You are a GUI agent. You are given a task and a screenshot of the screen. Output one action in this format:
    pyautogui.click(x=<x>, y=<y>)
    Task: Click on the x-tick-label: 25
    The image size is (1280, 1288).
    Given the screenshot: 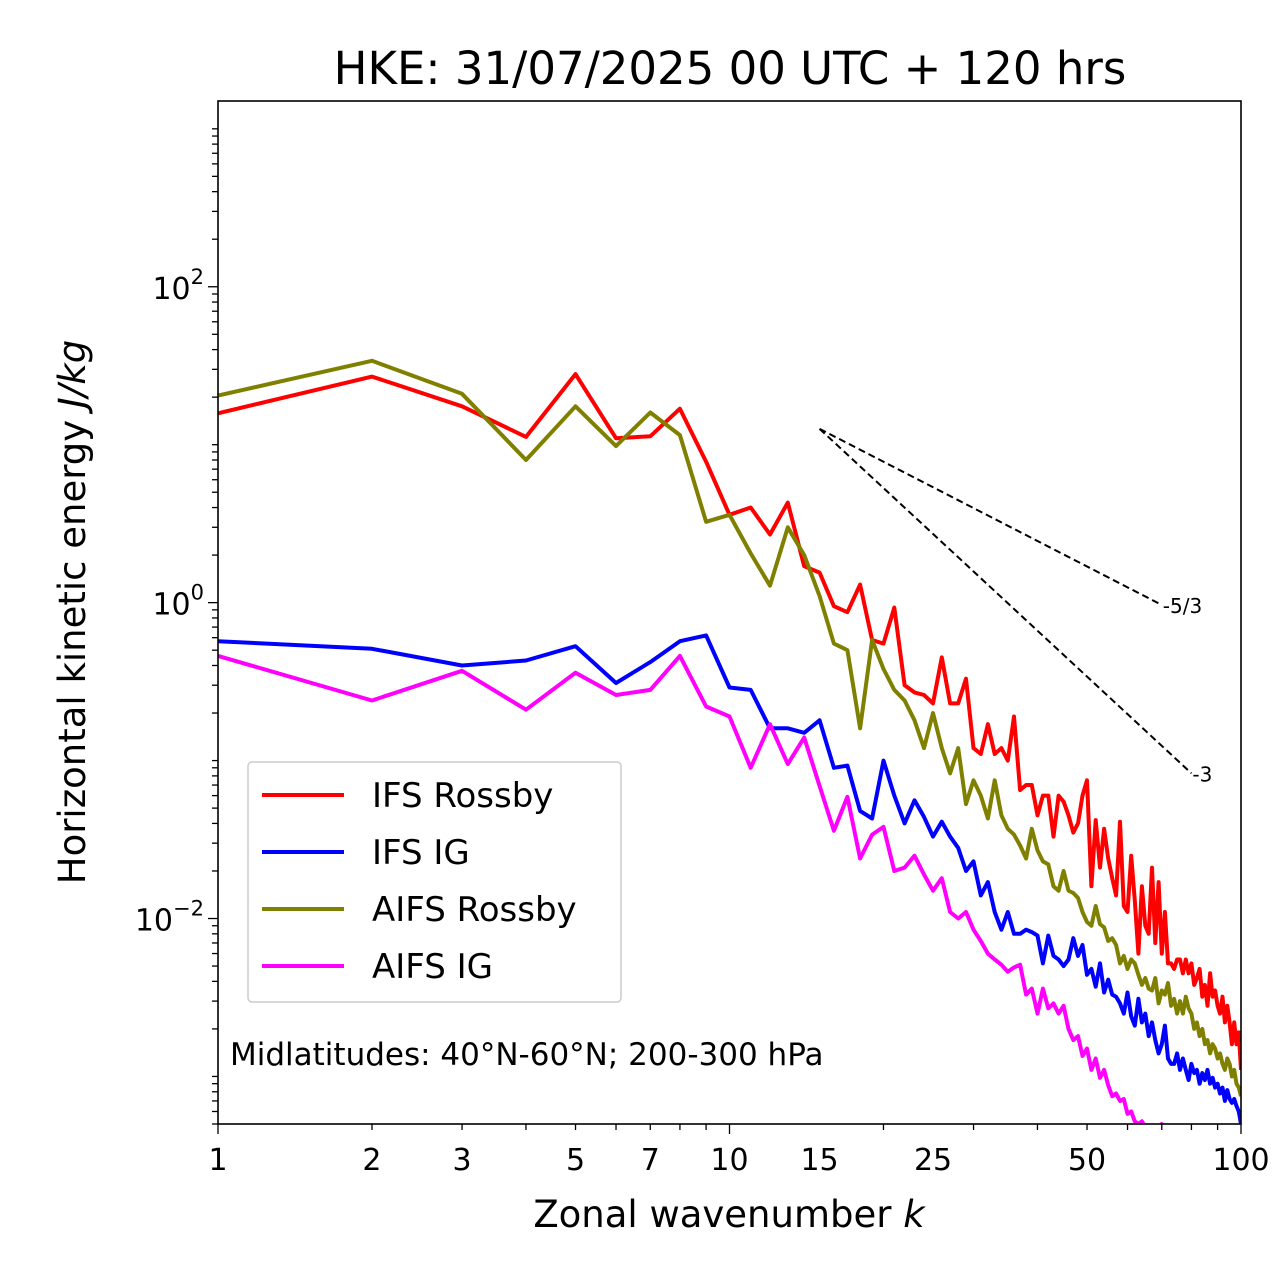 What is the action you would take?
    pyautogui.click(x=933, y=1160)
    